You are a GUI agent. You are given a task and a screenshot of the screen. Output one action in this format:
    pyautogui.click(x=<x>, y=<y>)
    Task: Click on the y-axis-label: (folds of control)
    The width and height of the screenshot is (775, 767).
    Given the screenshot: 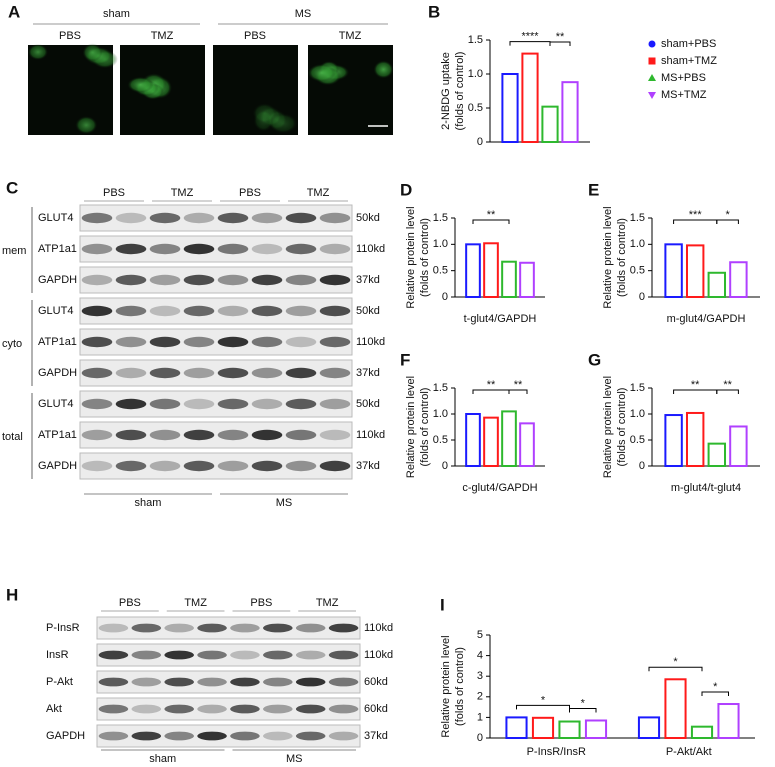 What is the action you would take?
    pyautogui.click(x=460, y=91)
    